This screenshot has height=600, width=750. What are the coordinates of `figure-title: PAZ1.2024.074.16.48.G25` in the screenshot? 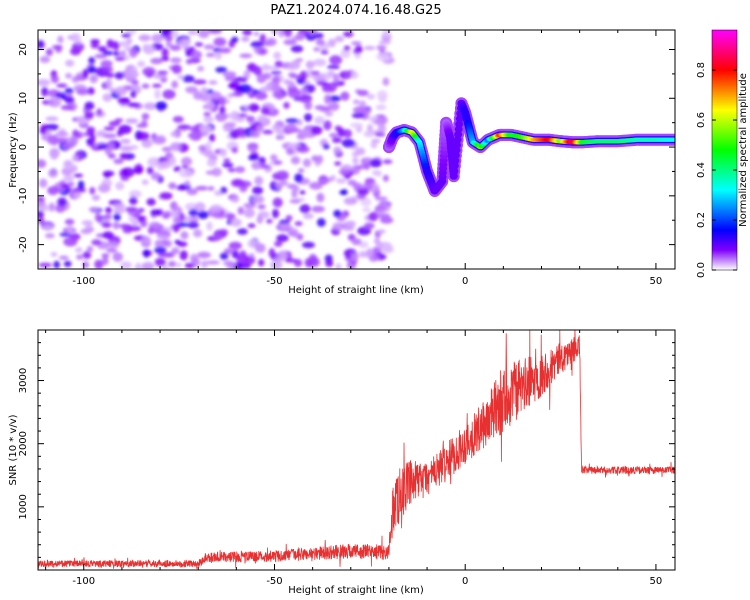 It's located at (355, 10).